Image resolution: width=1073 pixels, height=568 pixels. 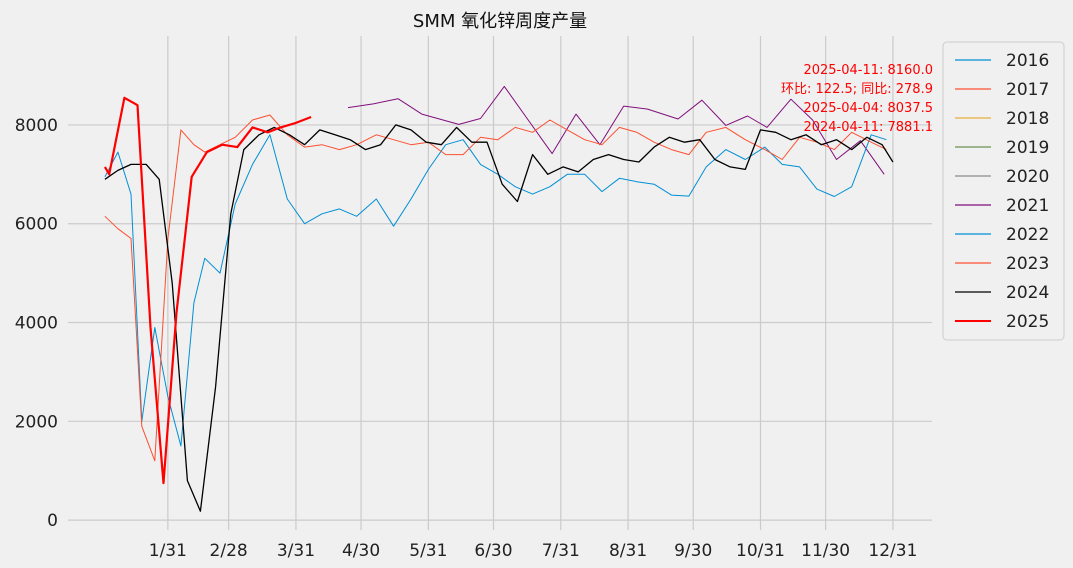 What do you see at coordinates (36, 225) in the screenshot?
I see `y-tick-label: 6000` at bounding box center [36, 225].